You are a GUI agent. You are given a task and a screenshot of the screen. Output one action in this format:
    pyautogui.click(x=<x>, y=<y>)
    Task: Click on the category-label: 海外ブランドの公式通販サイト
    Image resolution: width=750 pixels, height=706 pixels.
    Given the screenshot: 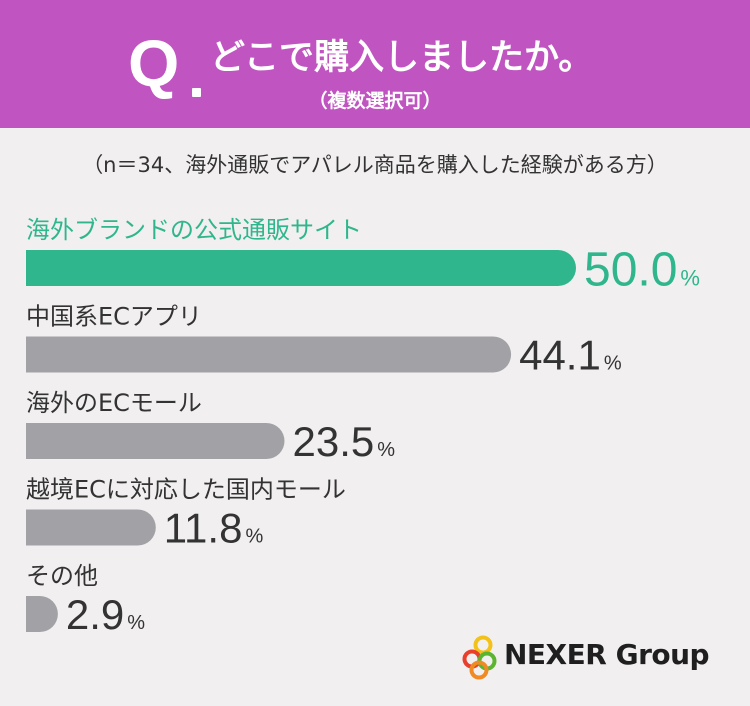 What is the action you would take?
    pyautogui.click(x=194, y=230)
    